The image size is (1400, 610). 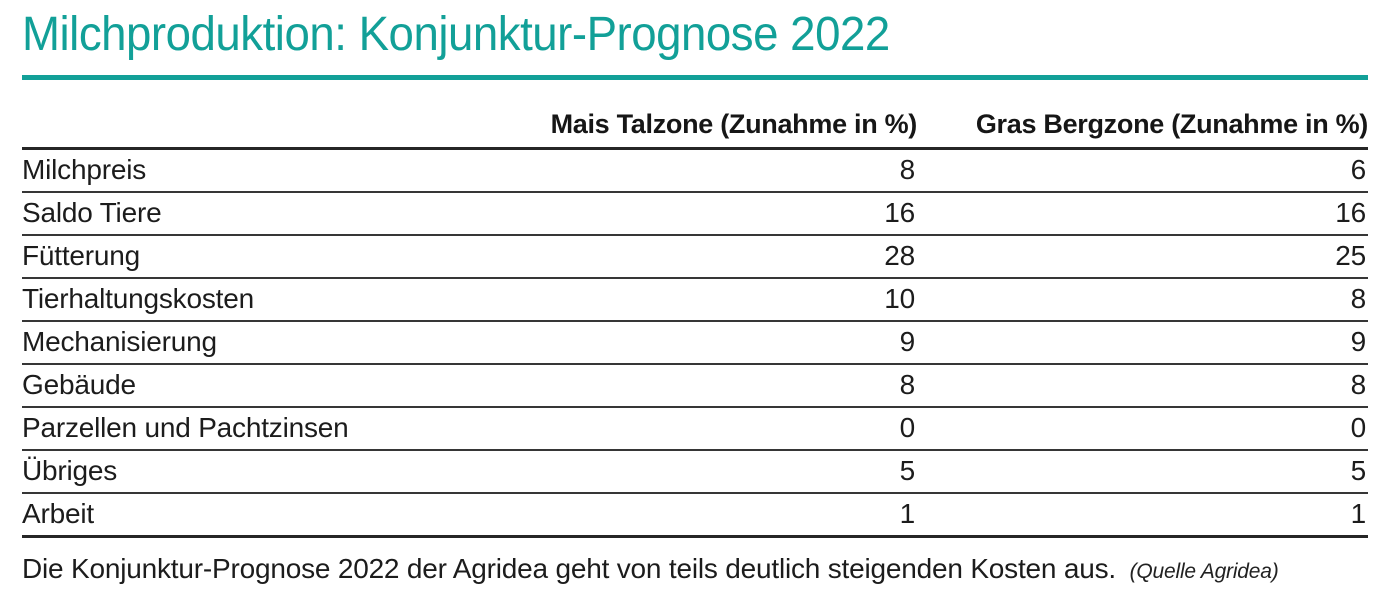 I want to click on table-row: Mechanisierung 9 9, so click(x=695, y=343).